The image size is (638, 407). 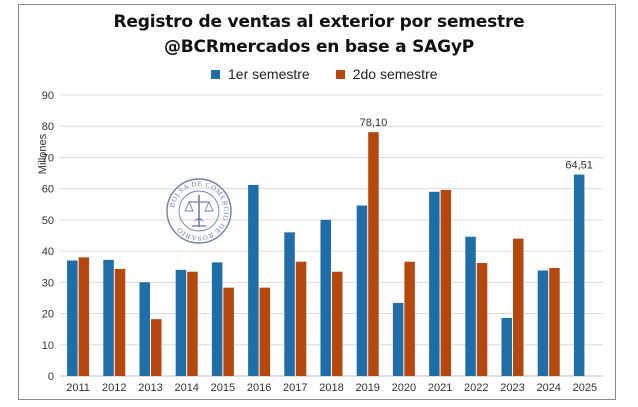 I want to click on x-tick-label-2013: 2013, so click(x=150, y=388).